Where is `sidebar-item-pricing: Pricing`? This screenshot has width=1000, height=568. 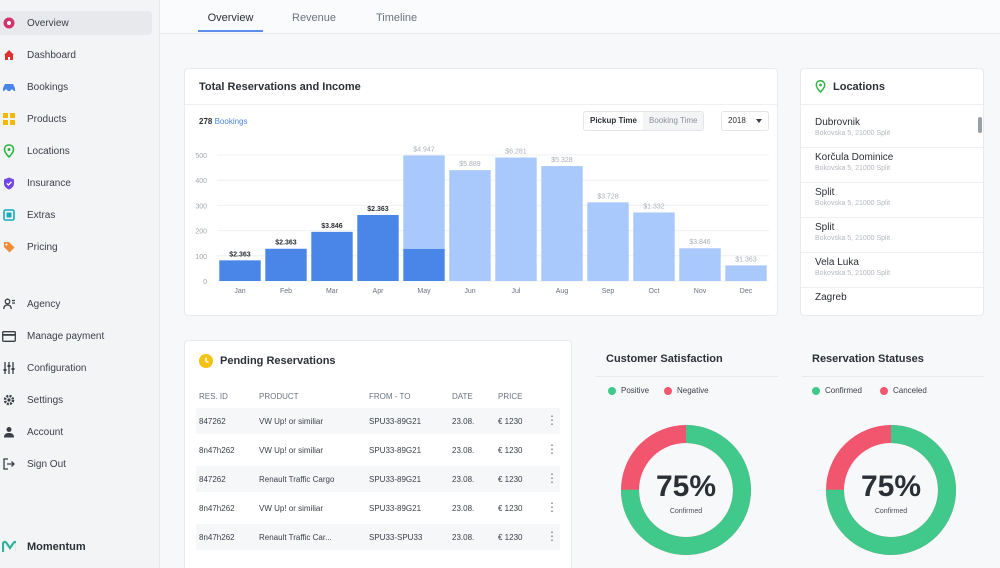 sidebar-item-pricing: Pricing is located at coordinates (76, 247).